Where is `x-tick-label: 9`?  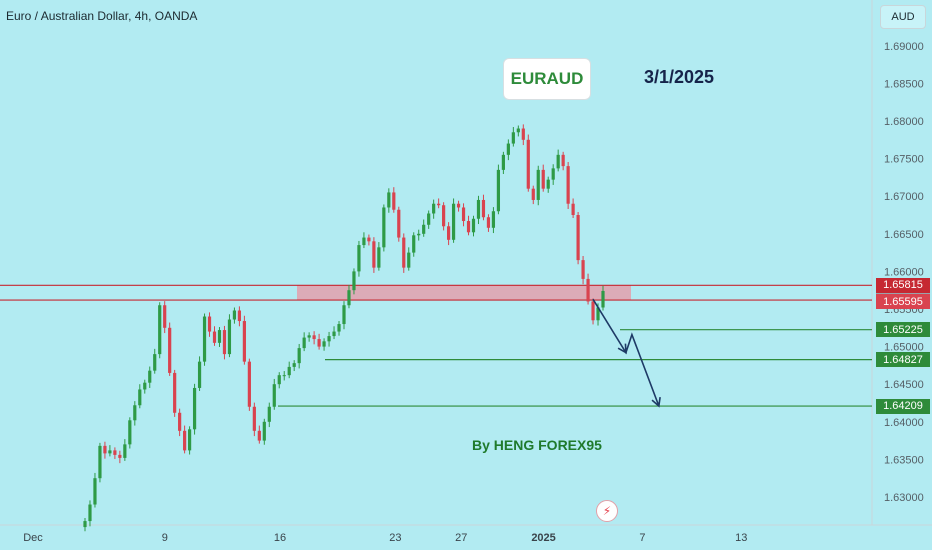
x-tick-label: 9 is located at coordinates (165, 538).